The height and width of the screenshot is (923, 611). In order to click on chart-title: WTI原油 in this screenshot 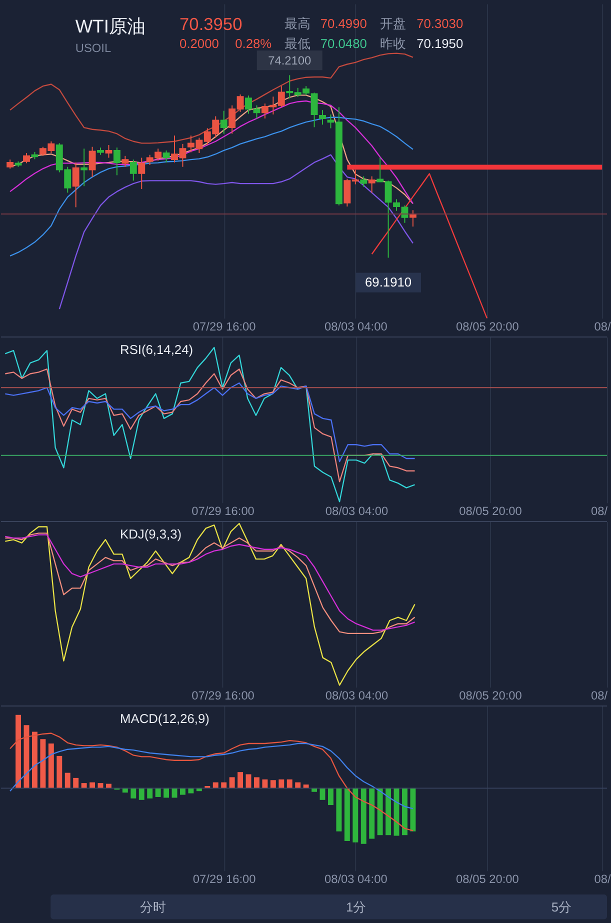, I will do `click(110, 26)`.